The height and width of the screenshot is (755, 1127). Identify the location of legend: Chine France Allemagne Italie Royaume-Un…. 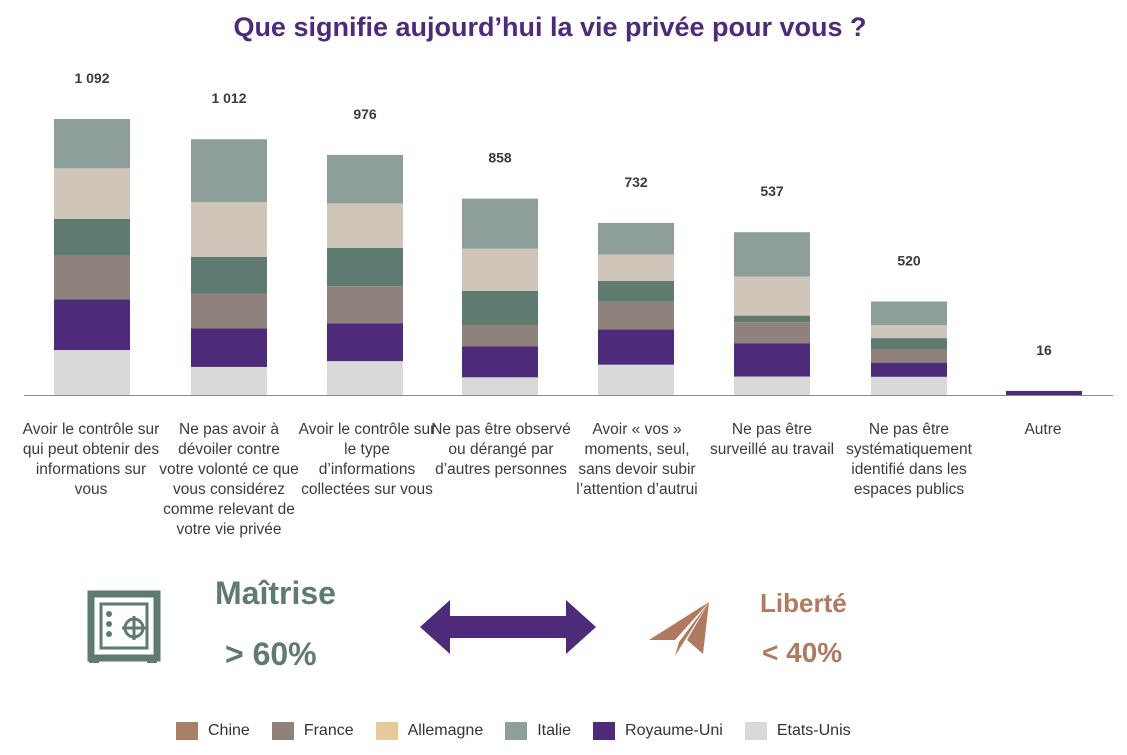
(524, 731).